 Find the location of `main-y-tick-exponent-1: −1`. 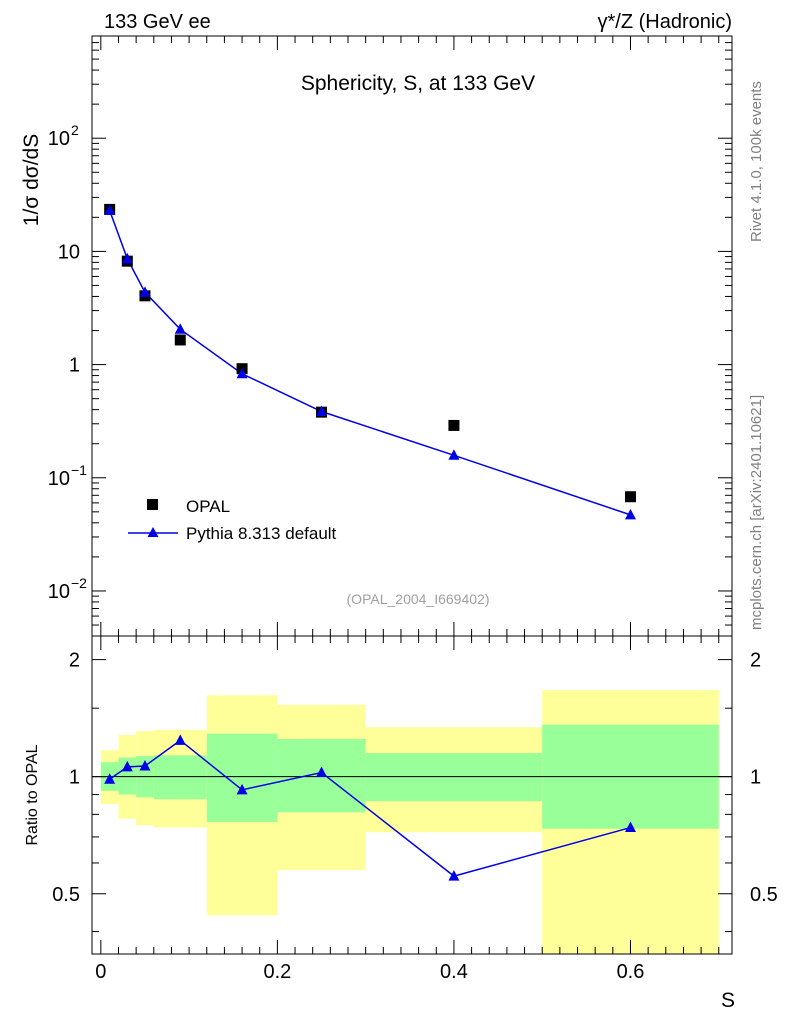

main-y-tick-exponent-1: −1 is located at coordinates (79, 470).